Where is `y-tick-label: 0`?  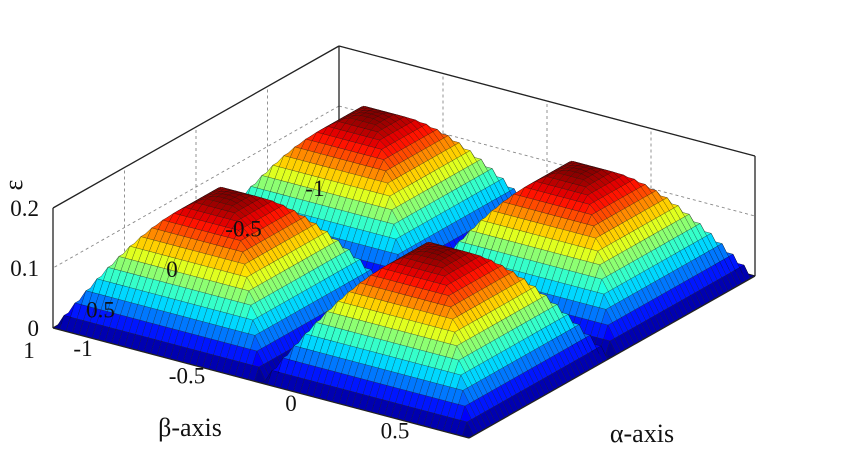
y-tick-label: 0 is located at coordinates (172, 269).